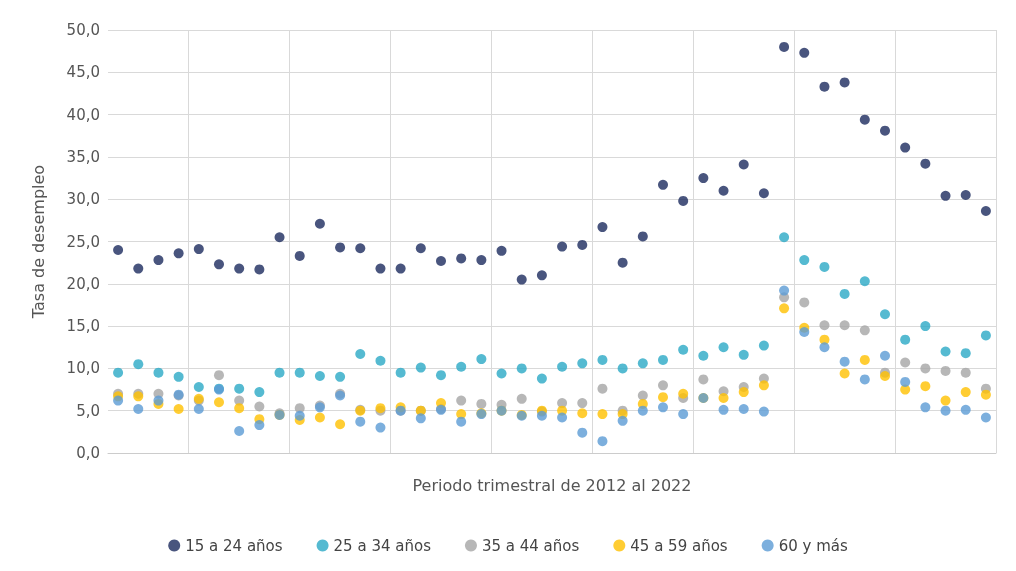  I want to click on y-tick-label: 5,0, so click(88, 410).